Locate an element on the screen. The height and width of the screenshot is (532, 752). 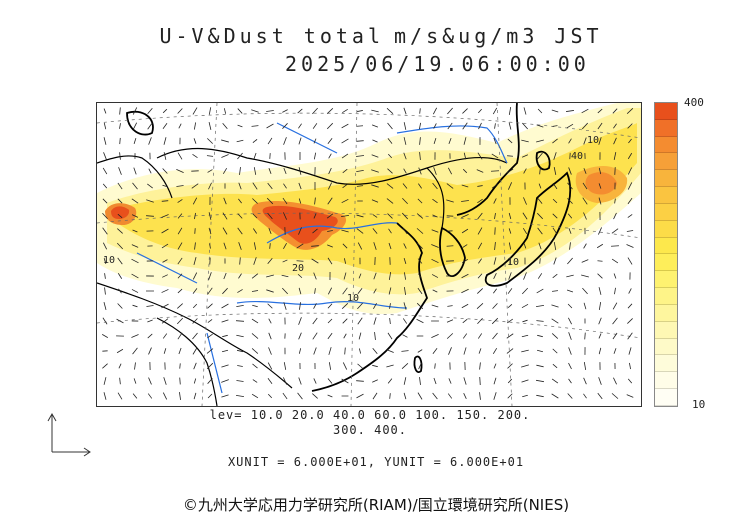
coastline-china-east is located at coordinates (369, 307).